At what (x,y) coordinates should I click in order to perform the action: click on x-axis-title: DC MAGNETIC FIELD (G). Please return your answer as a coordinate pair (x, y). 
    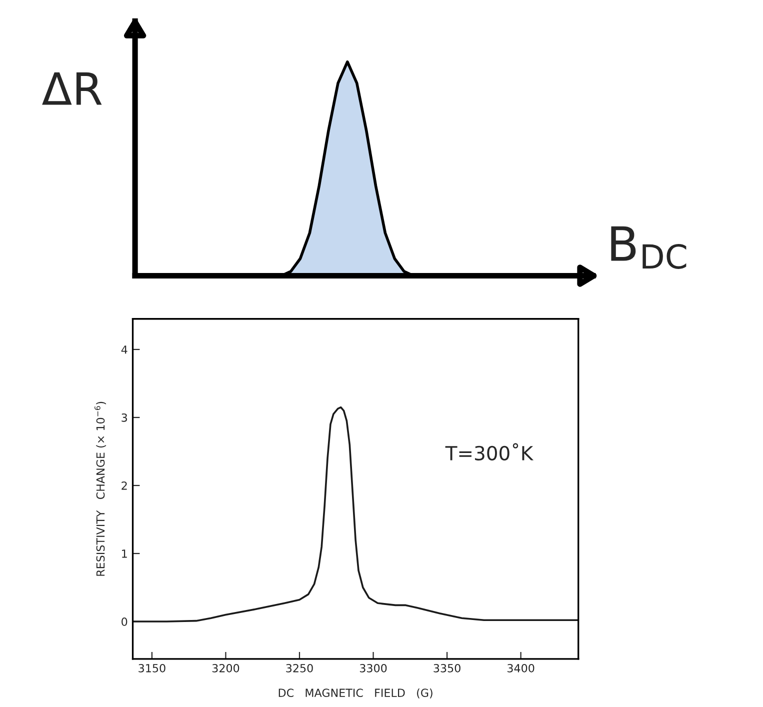
    Looking at the image, I should click on (355, 693).